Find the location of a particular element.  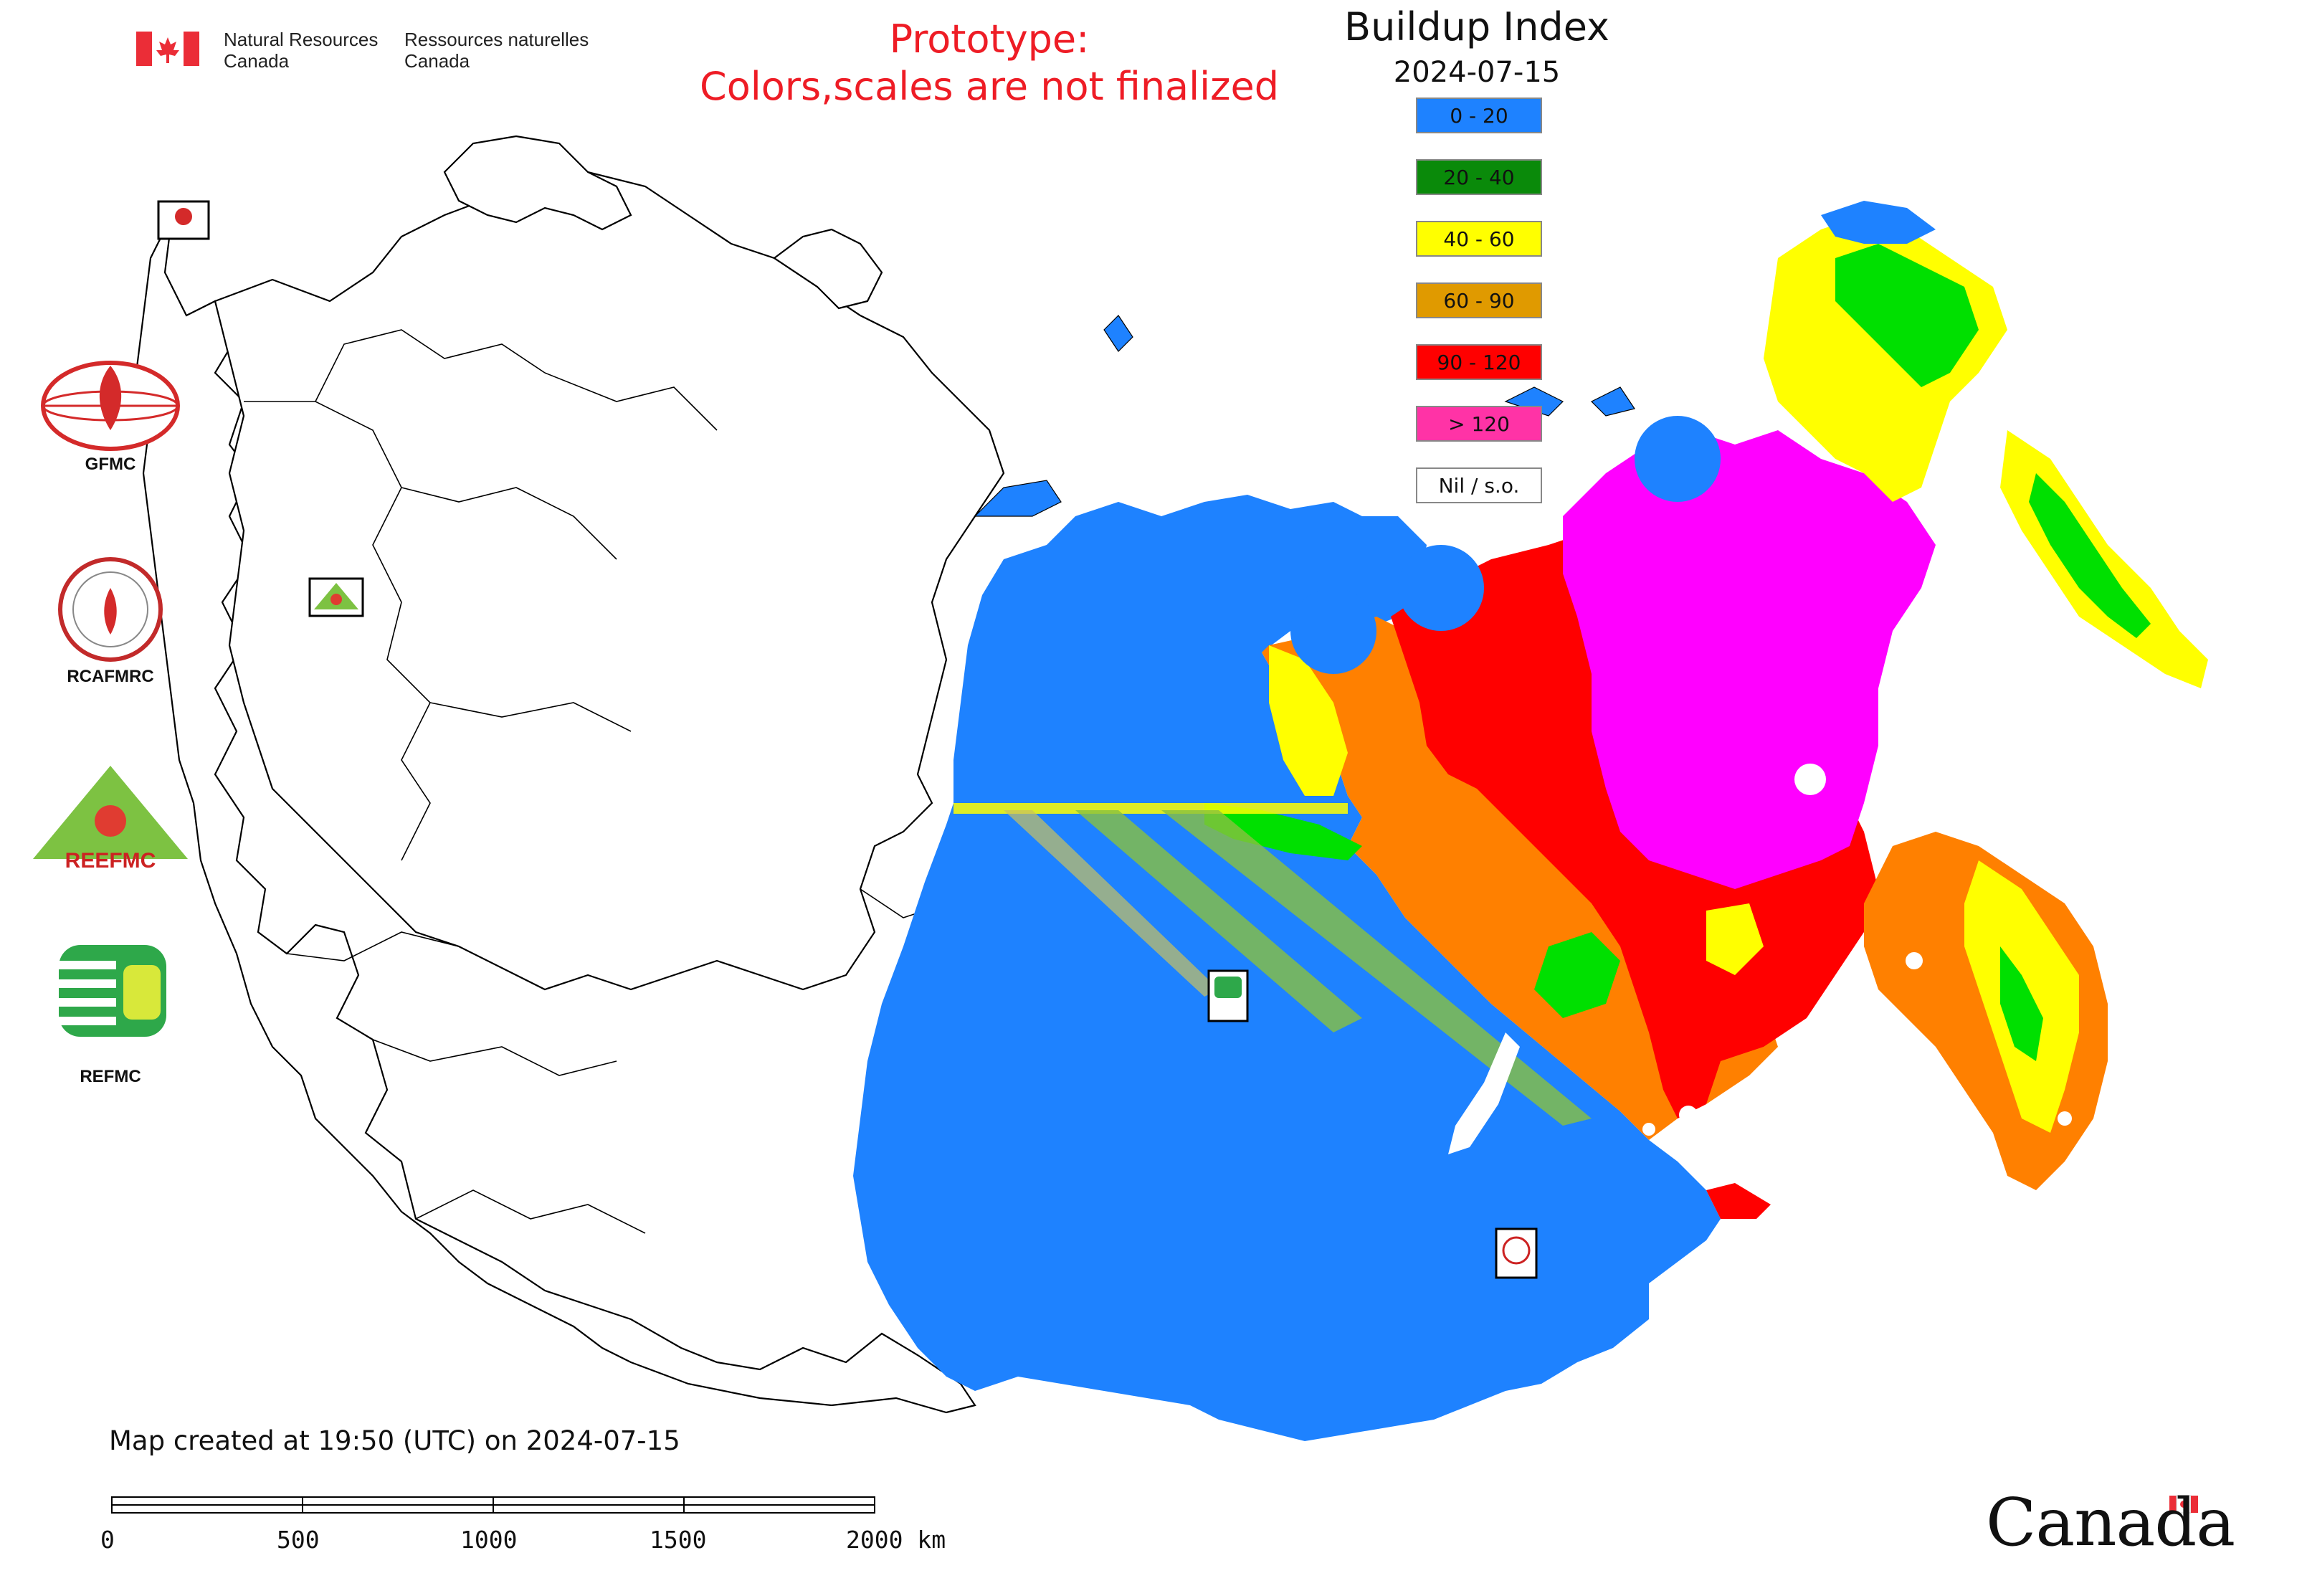

map-marker-gfmc is located at coordinates (184, 220).